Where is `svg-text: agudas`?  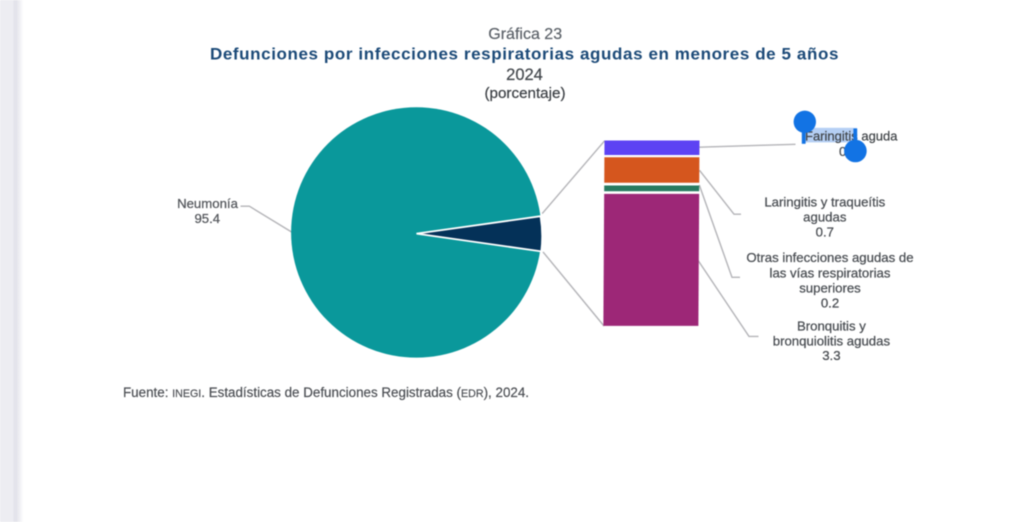 svg-text: agudas is located at coordinates (825, 217).